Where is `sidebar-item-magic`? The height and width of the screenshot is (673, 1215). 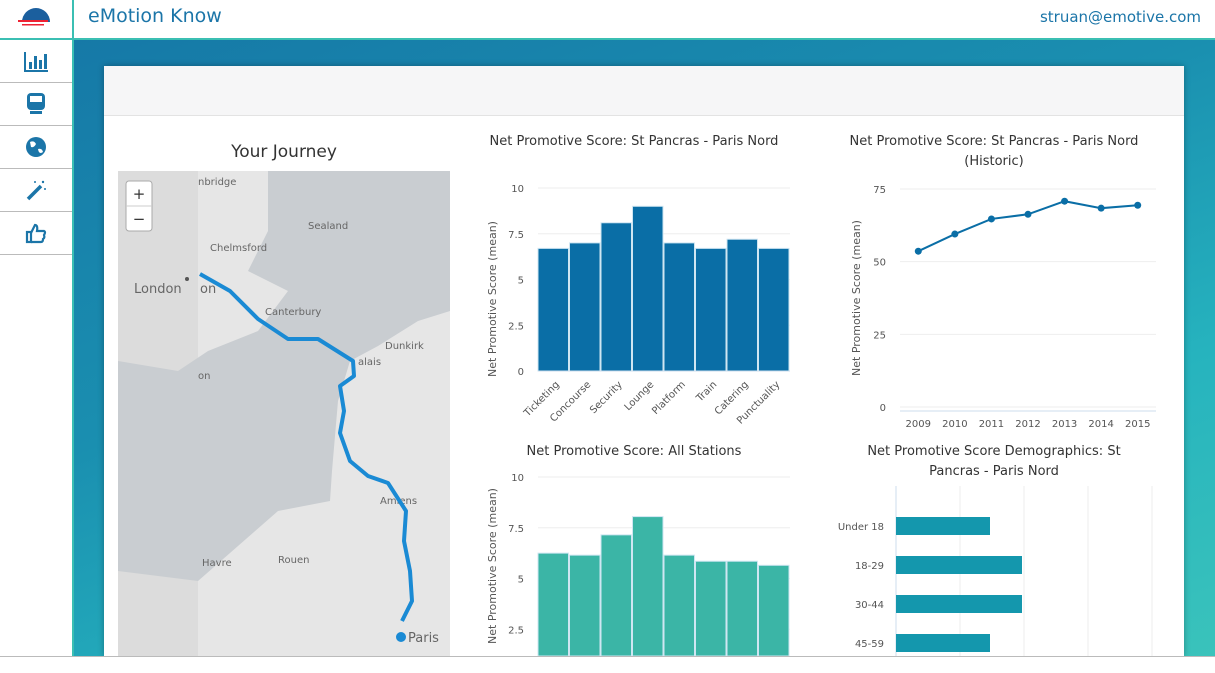
sidebar-item-magic is located at coordinates (36, 190).